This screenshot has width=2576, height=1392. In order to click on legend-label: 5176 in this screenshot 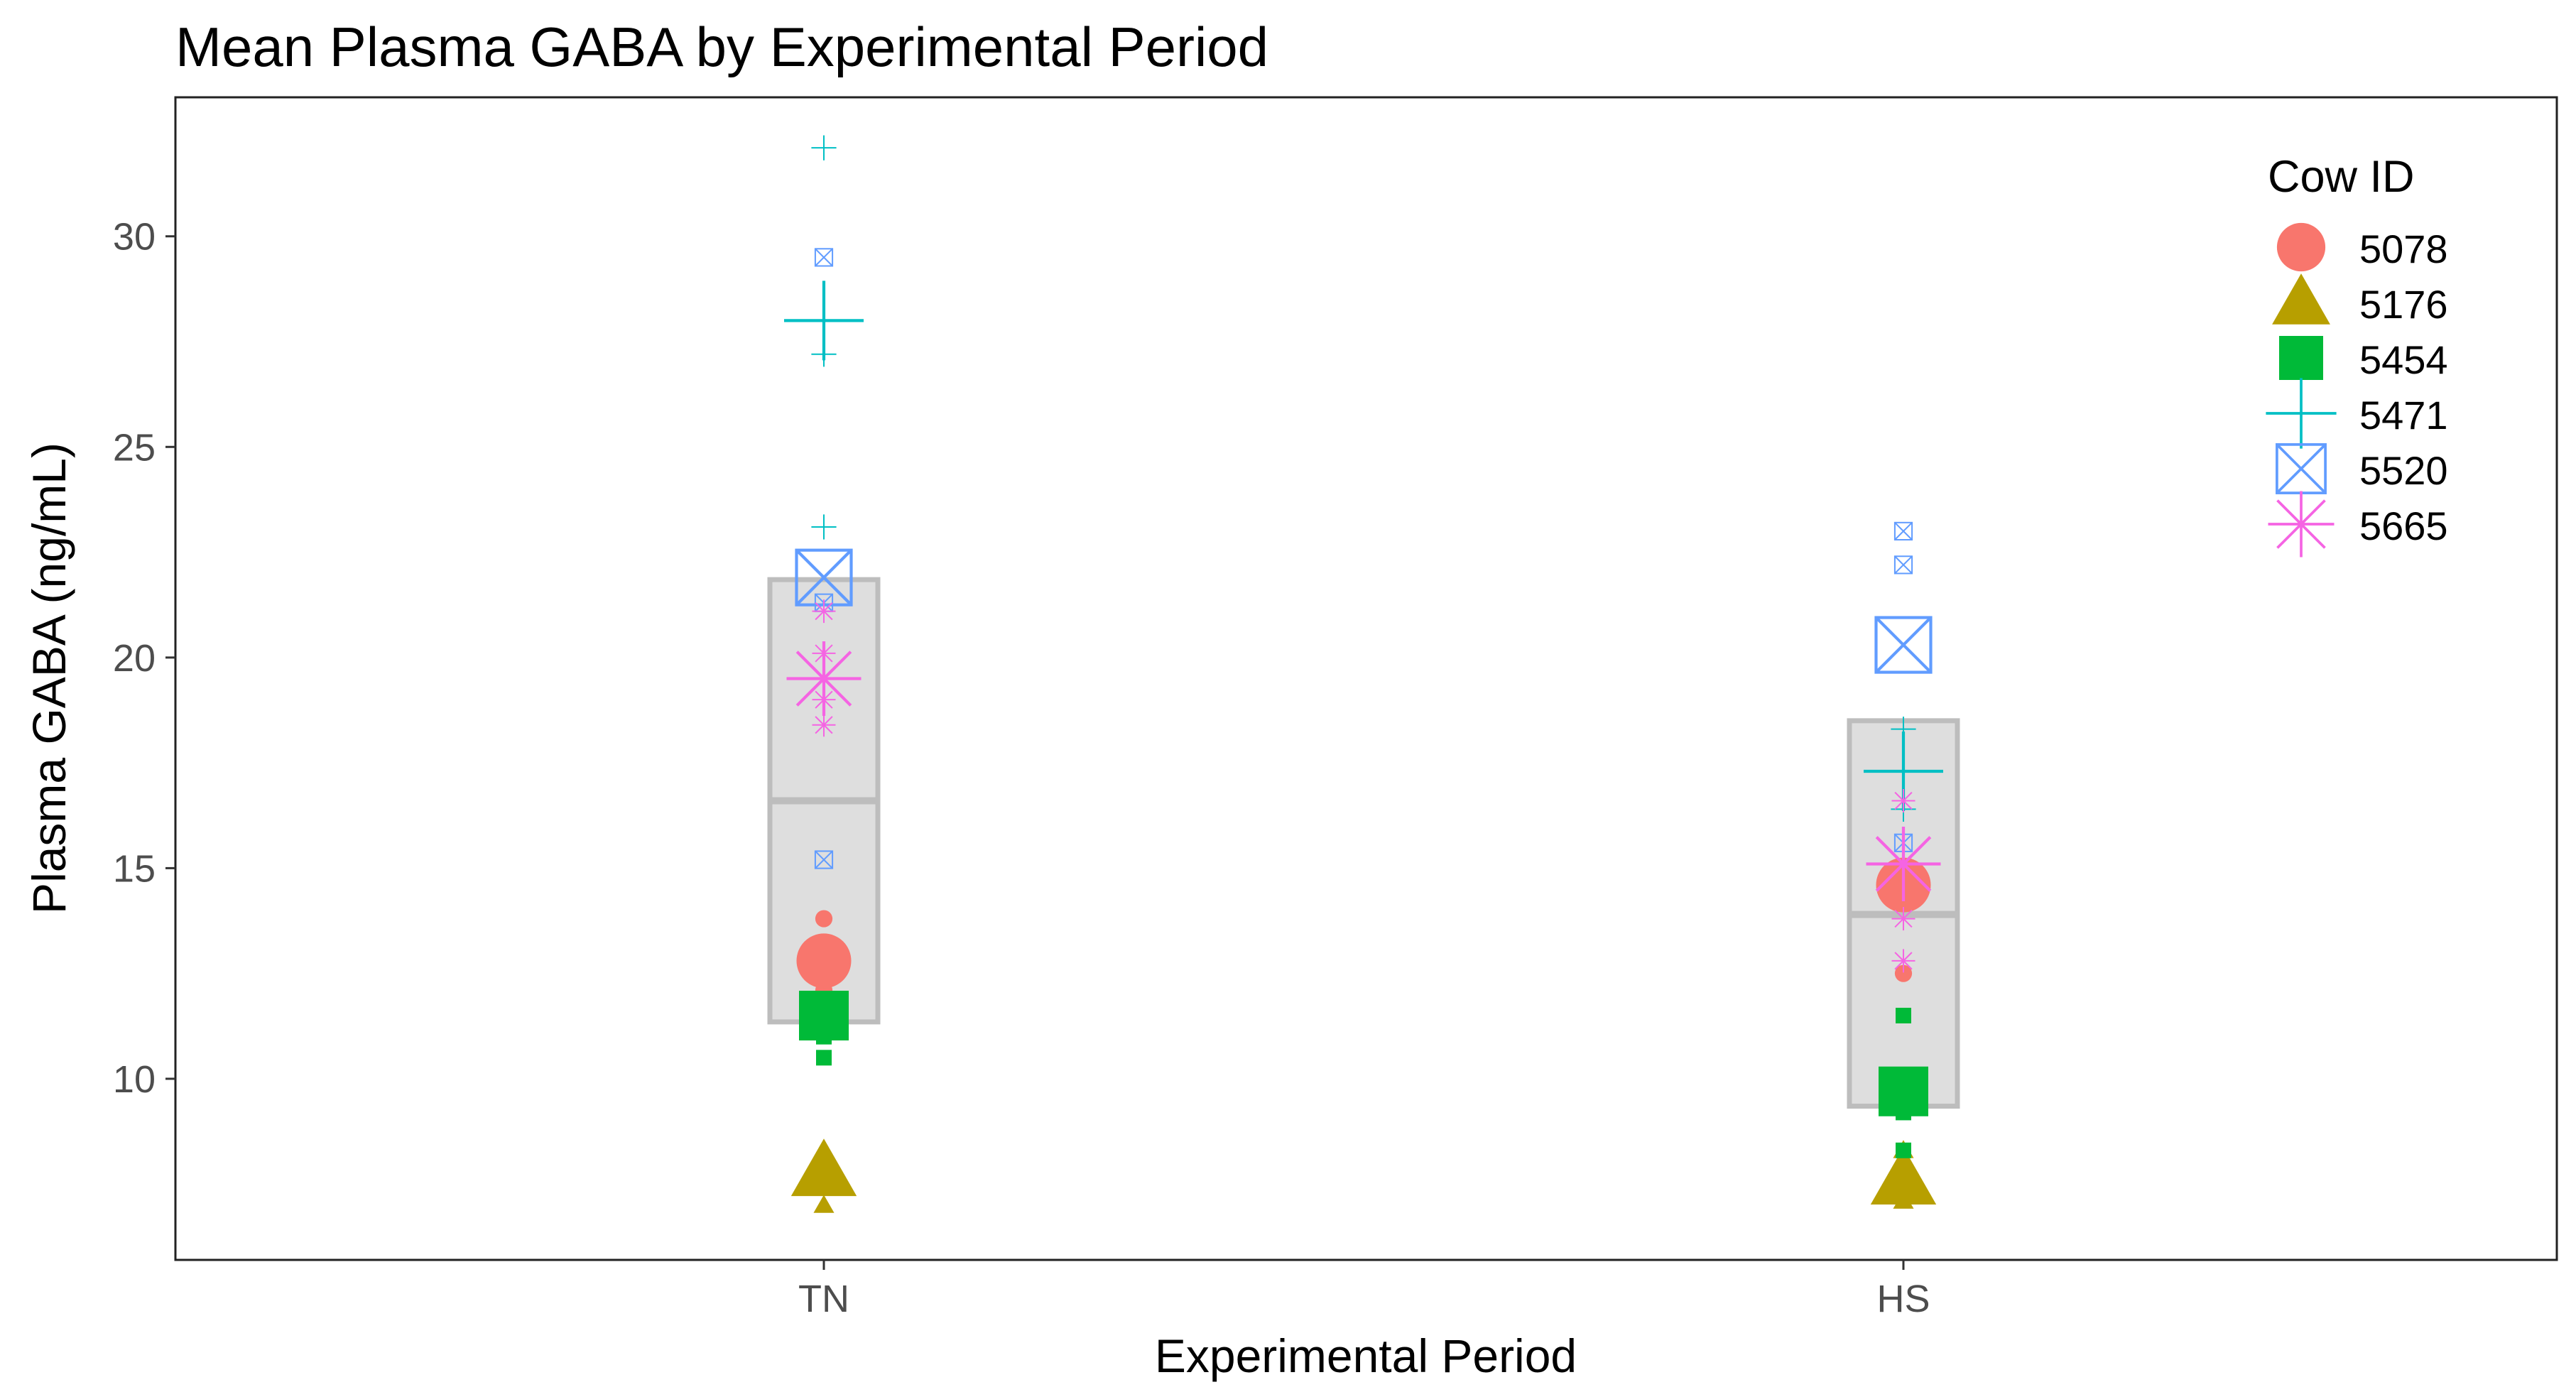, I will do `click(2403, 304)`.